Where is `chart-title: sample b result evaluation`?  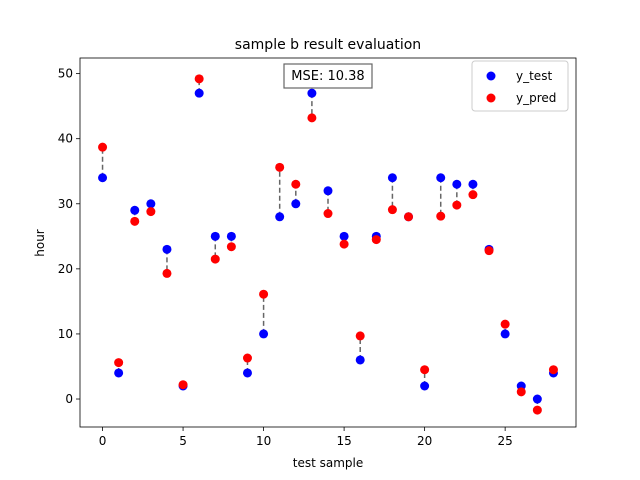 chart-title: sample b result evaluation is located at coordinates (328, 45).